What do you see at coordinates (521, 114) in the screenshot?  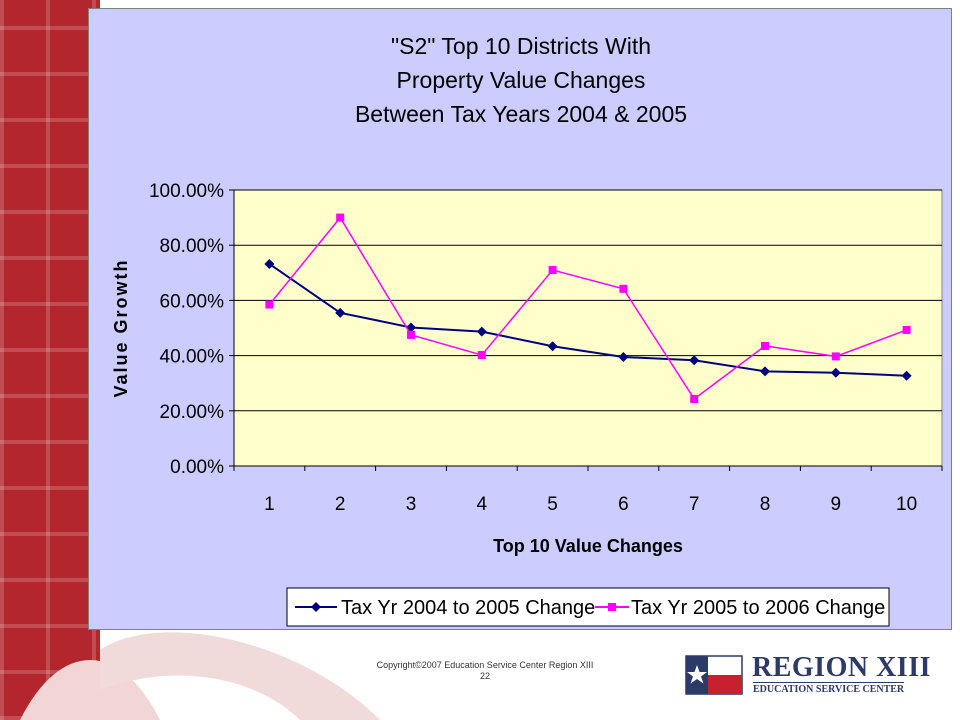 I see `chart-title-line-3: Between Tax Years 2004 & 2005` at bounding box center [521, 114].